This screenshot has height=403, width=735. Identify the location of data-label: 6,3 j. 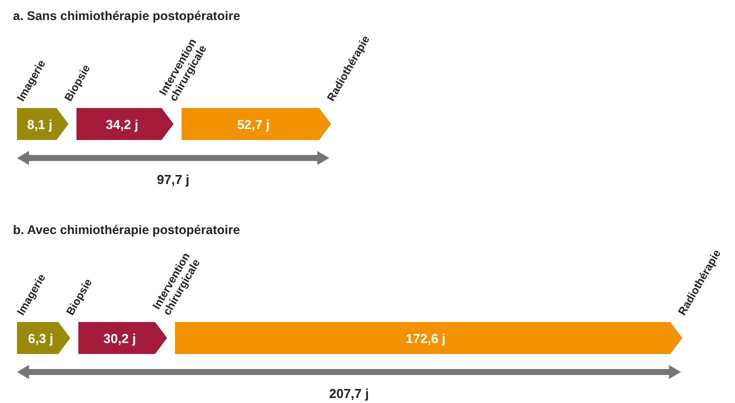
(41, 338).